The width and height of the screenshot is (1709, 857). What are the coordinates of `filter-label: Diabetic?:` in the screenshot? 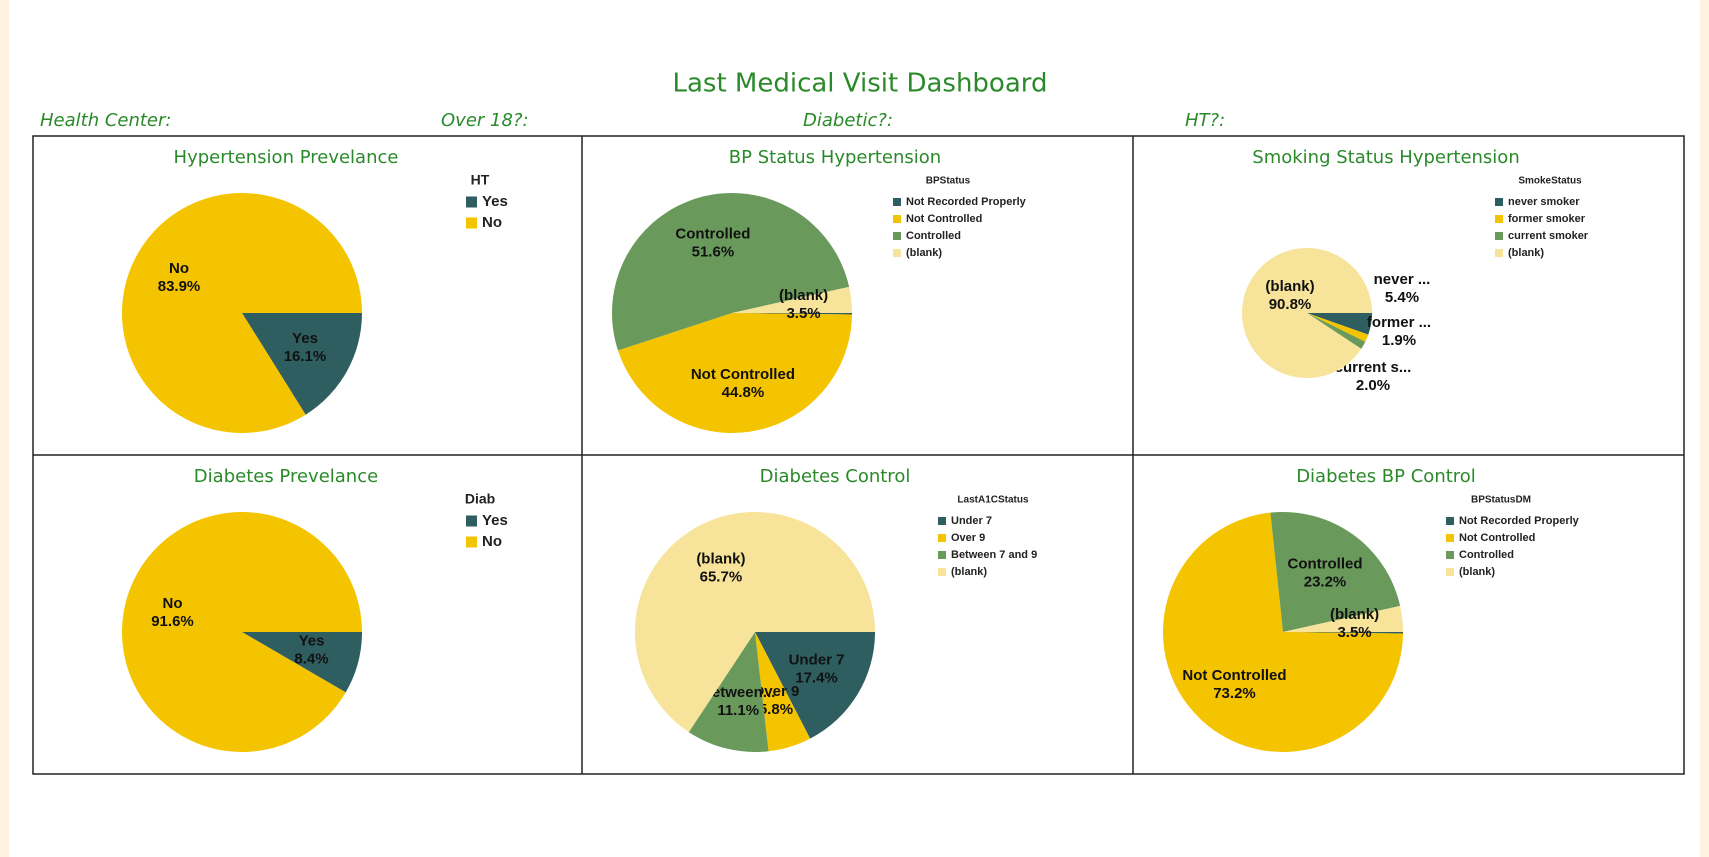 It's located at (848, 120).